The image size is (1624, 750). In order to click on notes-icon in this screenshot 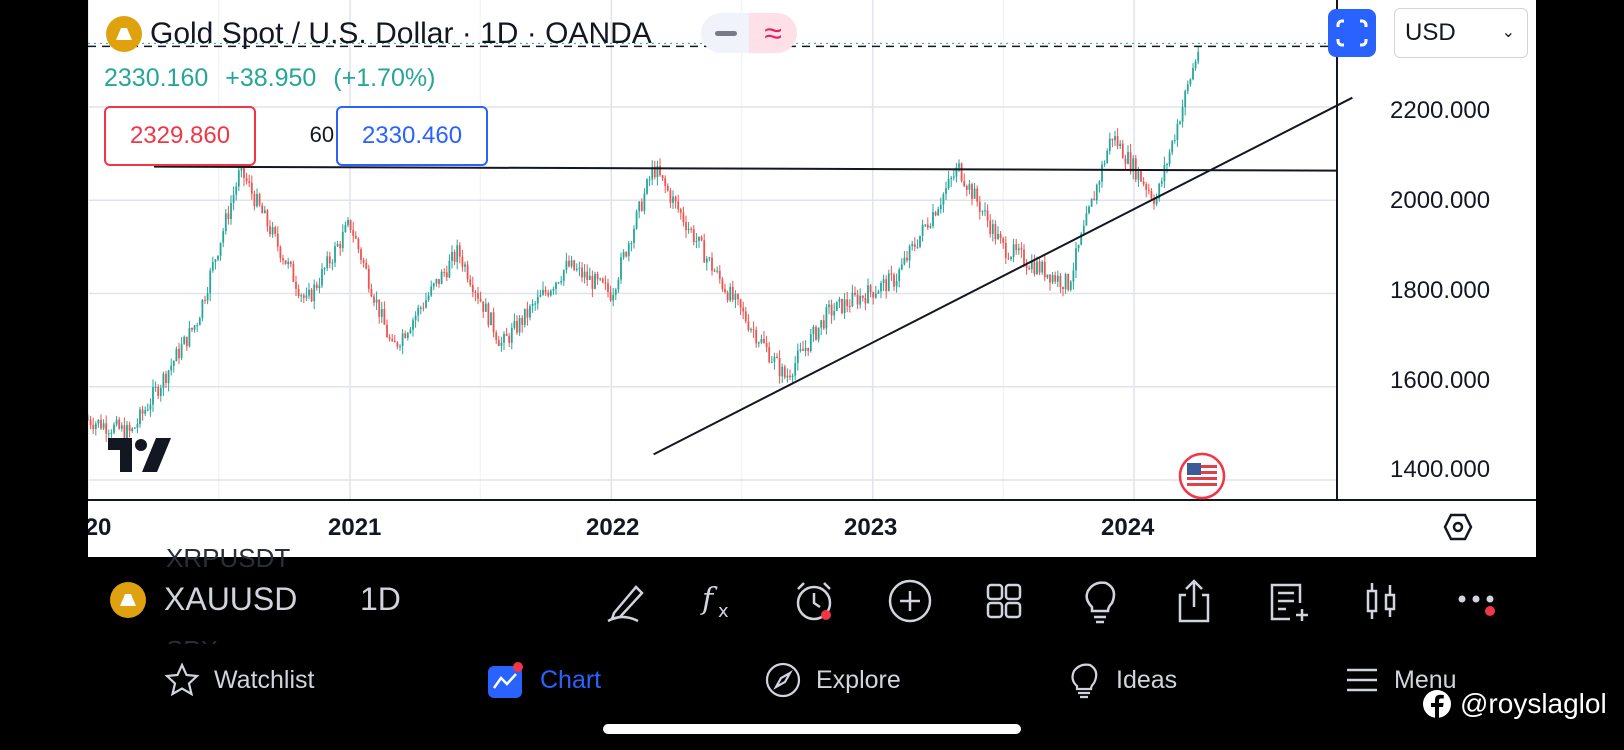, I will do `click(1288, 601)`.